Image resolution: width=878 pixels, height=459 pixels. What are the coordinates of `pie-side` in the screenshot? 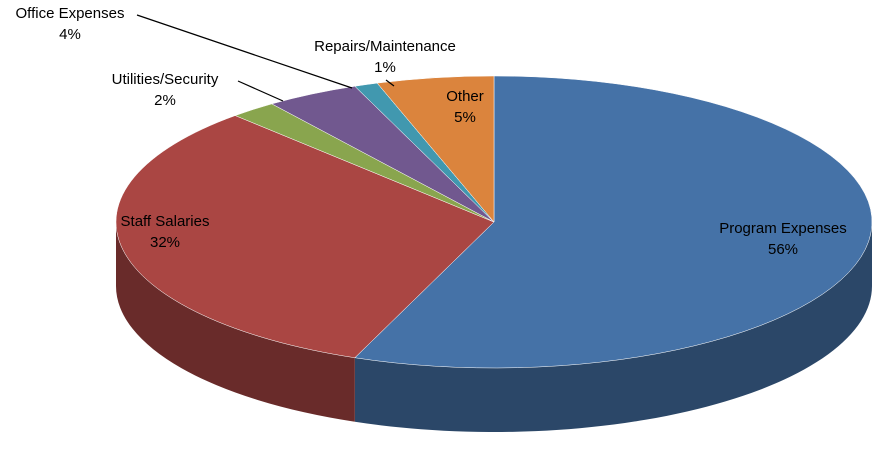 It's located at (235, 322).